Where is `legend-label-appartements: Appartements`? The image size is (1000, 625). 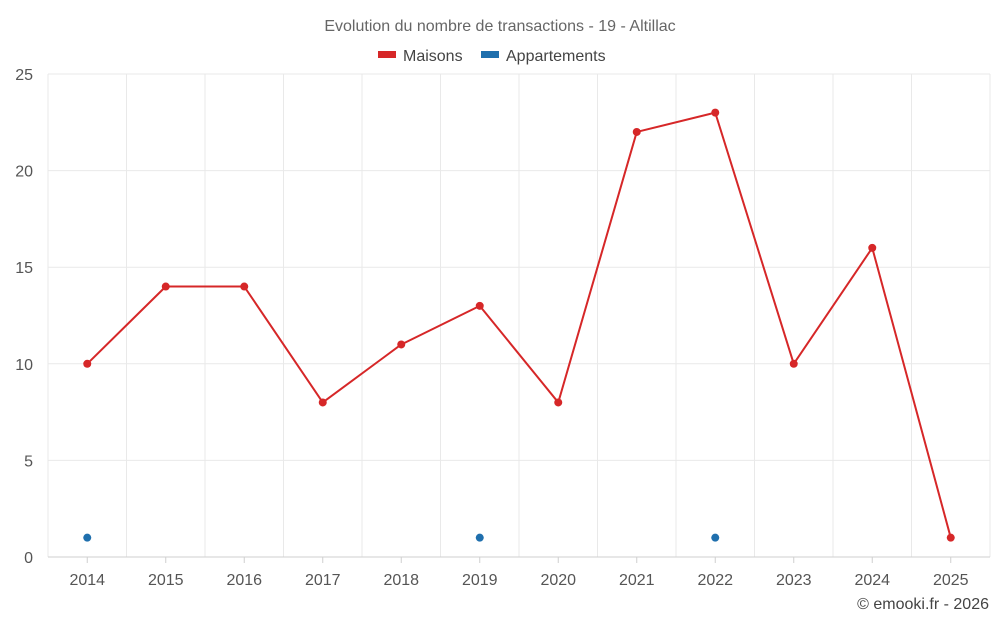
legend-label-appartements: Appartements is located at coordinates (556, 56).